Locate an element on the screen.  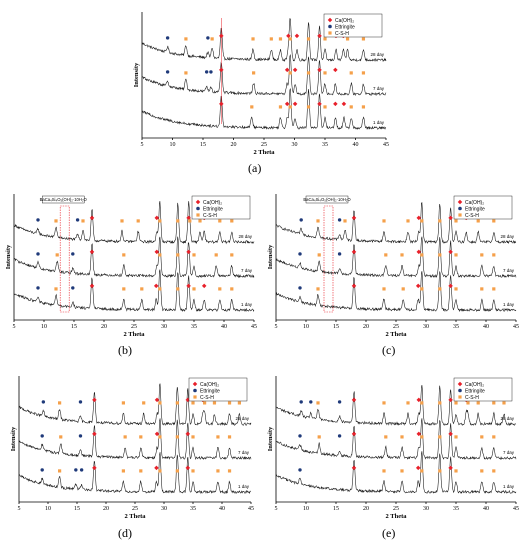
caption-d: (d) is located at coordinates (125, 533).